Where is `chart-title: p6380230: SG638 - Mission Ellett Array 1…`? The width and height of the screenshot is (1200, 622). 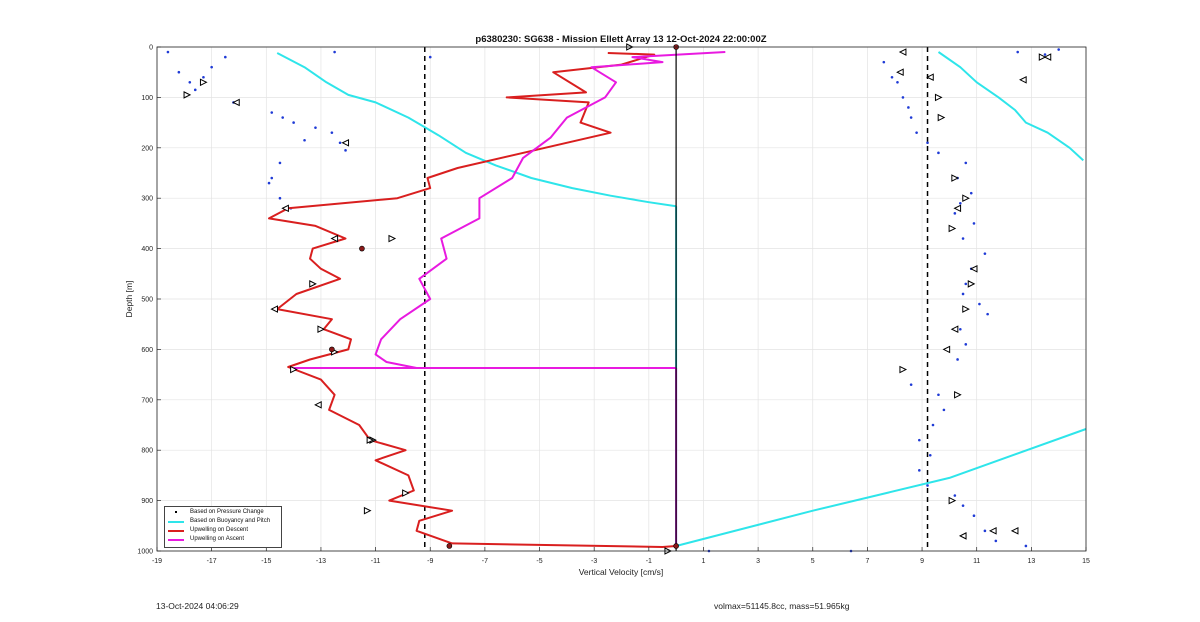 chart-title: p6380230: SG638 - Mission Ellett Array 1… is located at coordinates (620, 39).